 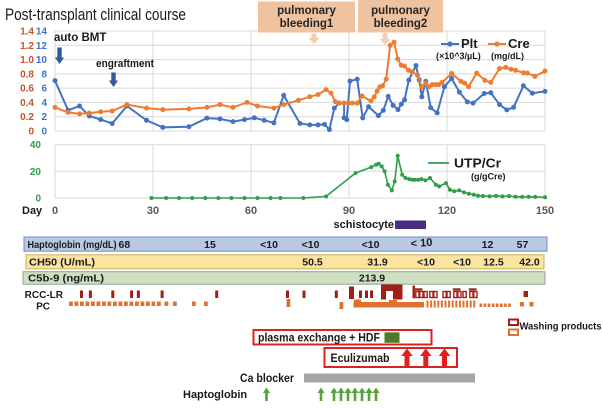 I want to click on svg-text: RCC-LR, so click(x=44, y=295).